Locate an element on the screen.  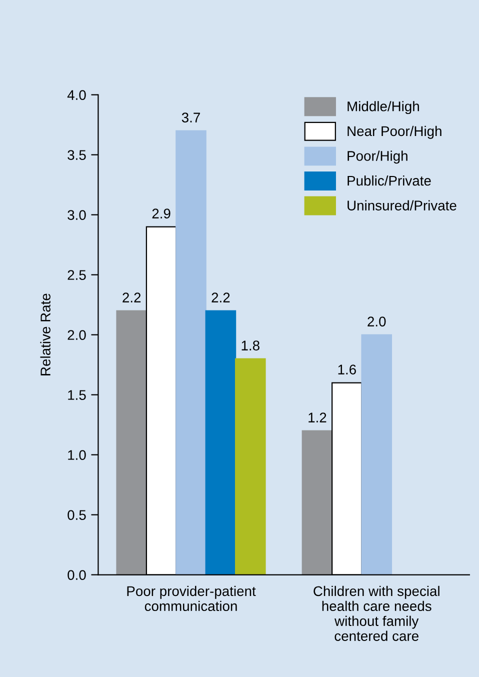
text: 3.0 is located at coordinates (77, 215).